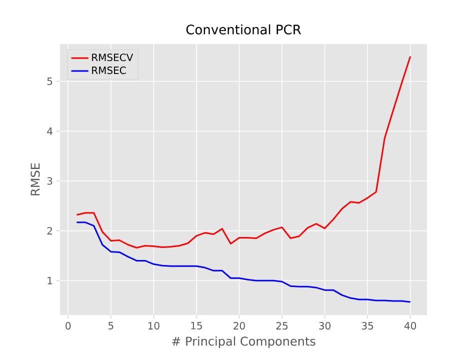 The image size is (474, 355). Describe the element at coordinates (282, 326) in the screenshot. I see `x-tick-label: 25` at that location.